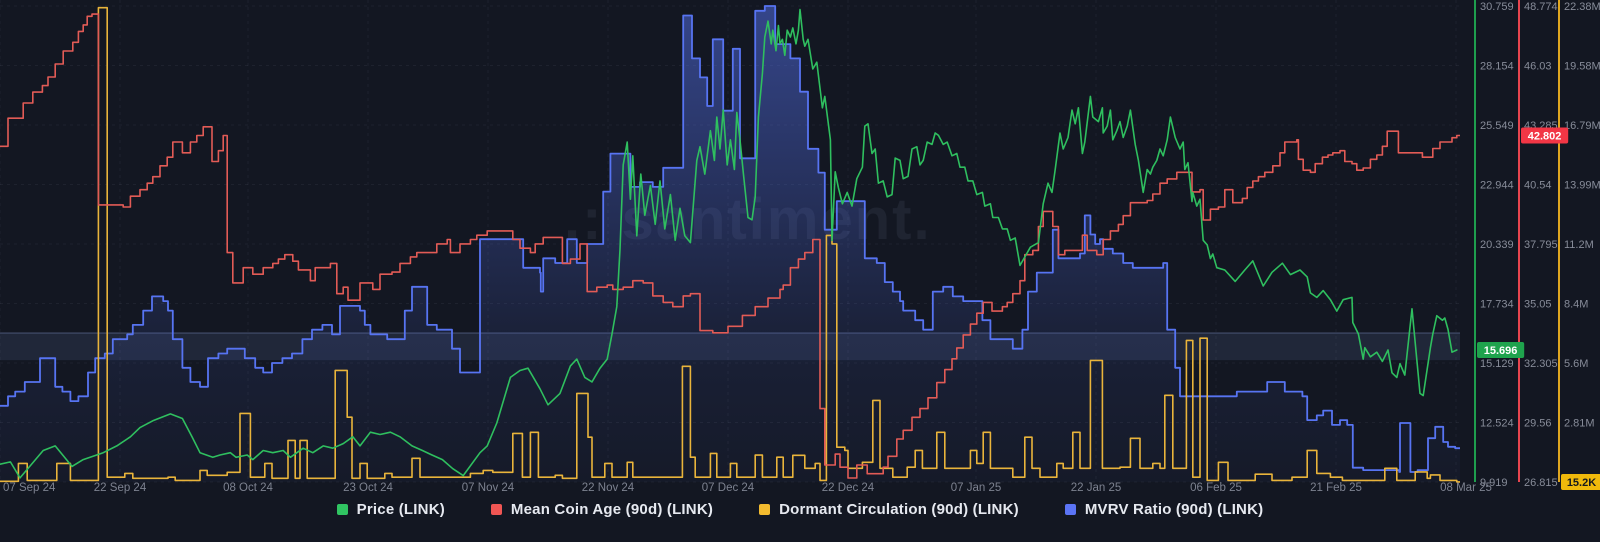  I want to click on y-tick-label: 37.795, so click(1541, 245).